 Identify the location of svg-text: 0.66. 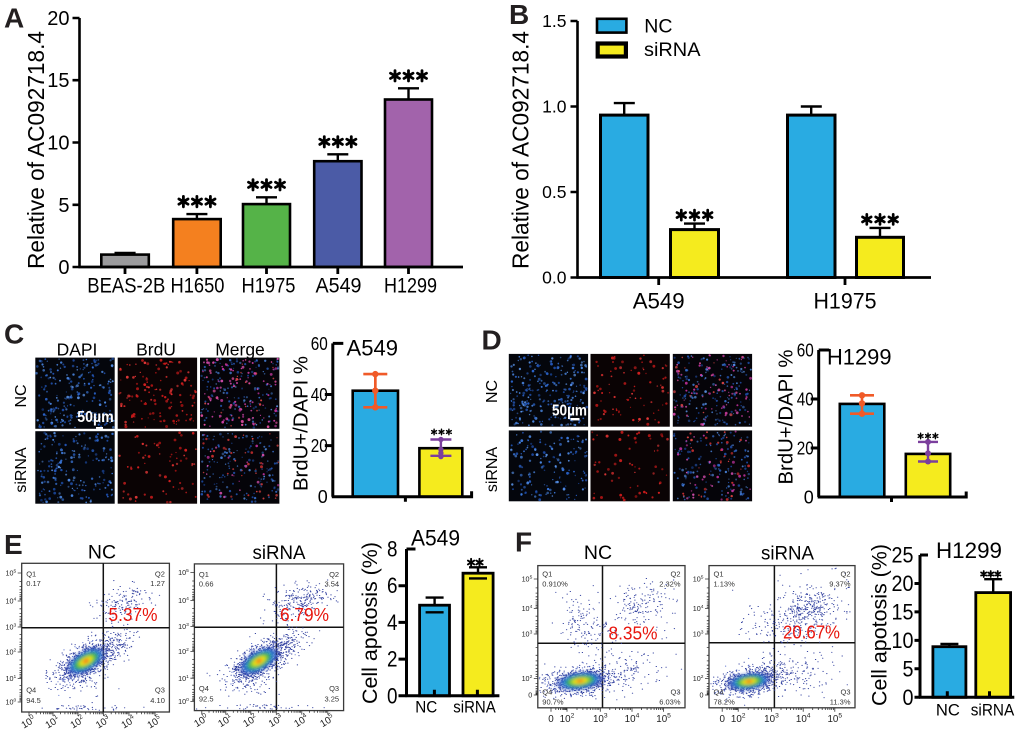
(206, 584).